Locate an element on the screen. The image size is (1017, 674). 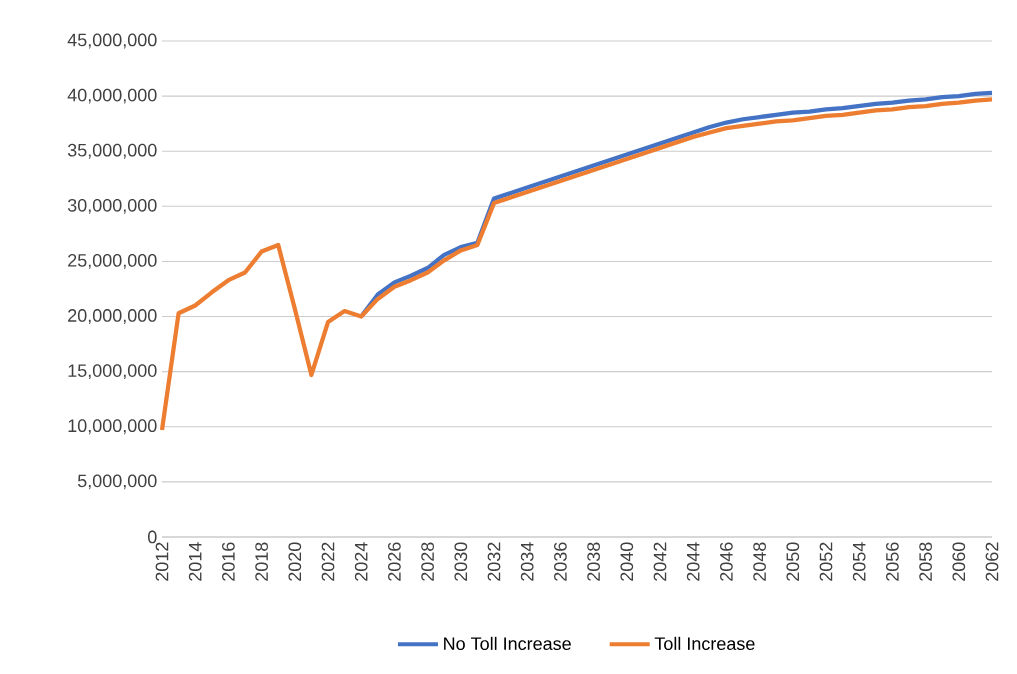
x-tick-label: 2042 is located at coordinates (660, 561).